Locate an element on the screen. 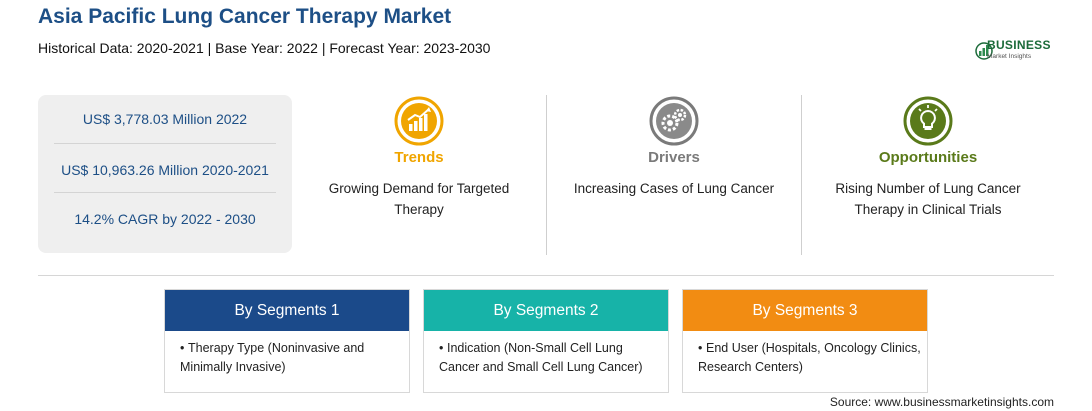 The height and width of the screenshot is (411, 1092). segment-1-header: By Segments 1 is located at coordinates (287, 310).